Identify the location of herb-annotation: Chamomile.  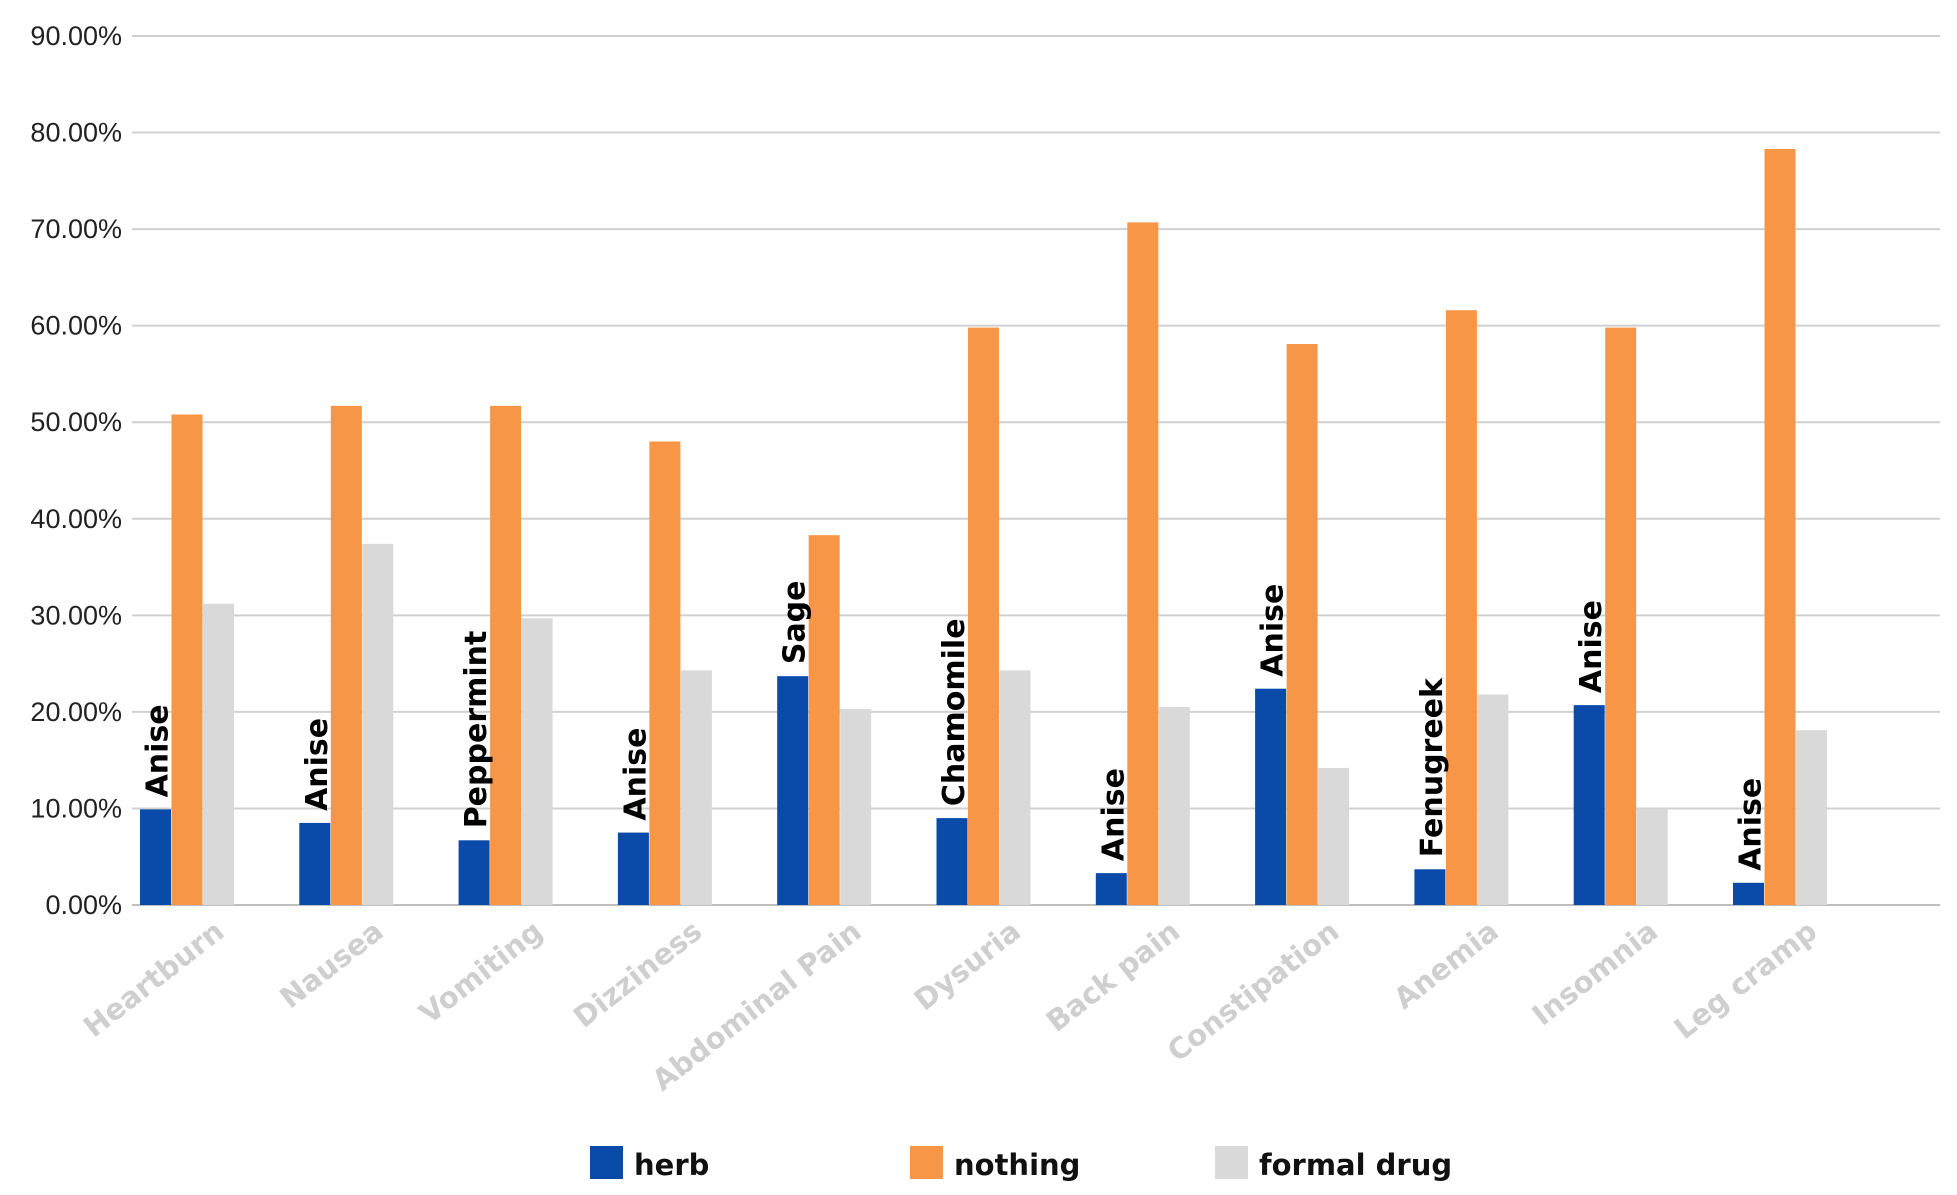
(954, 712).